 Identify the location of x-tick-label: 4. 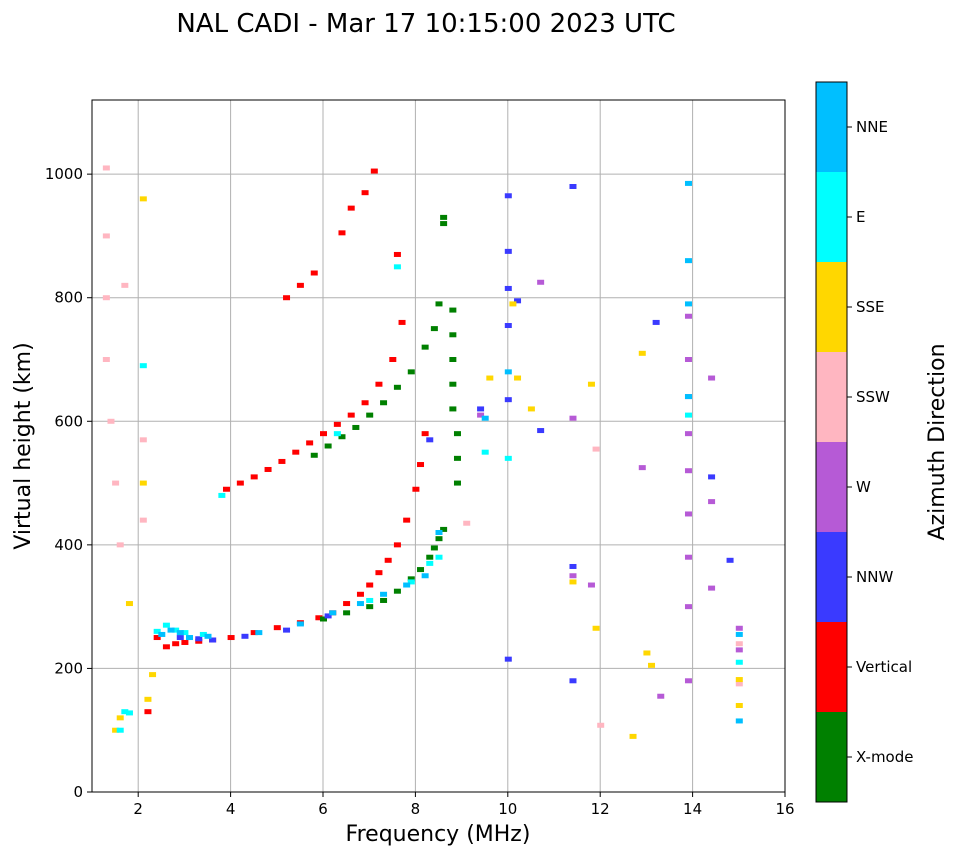
(231, 809).